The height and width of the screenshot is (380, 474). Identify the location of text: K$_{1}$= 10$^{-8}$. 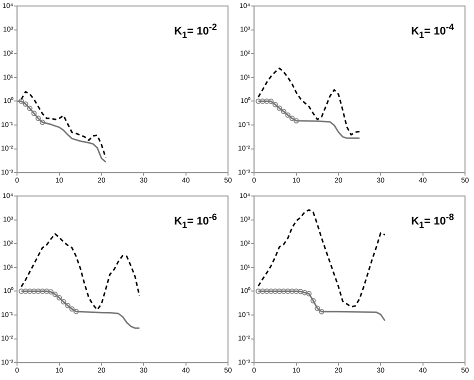
(432, 221).